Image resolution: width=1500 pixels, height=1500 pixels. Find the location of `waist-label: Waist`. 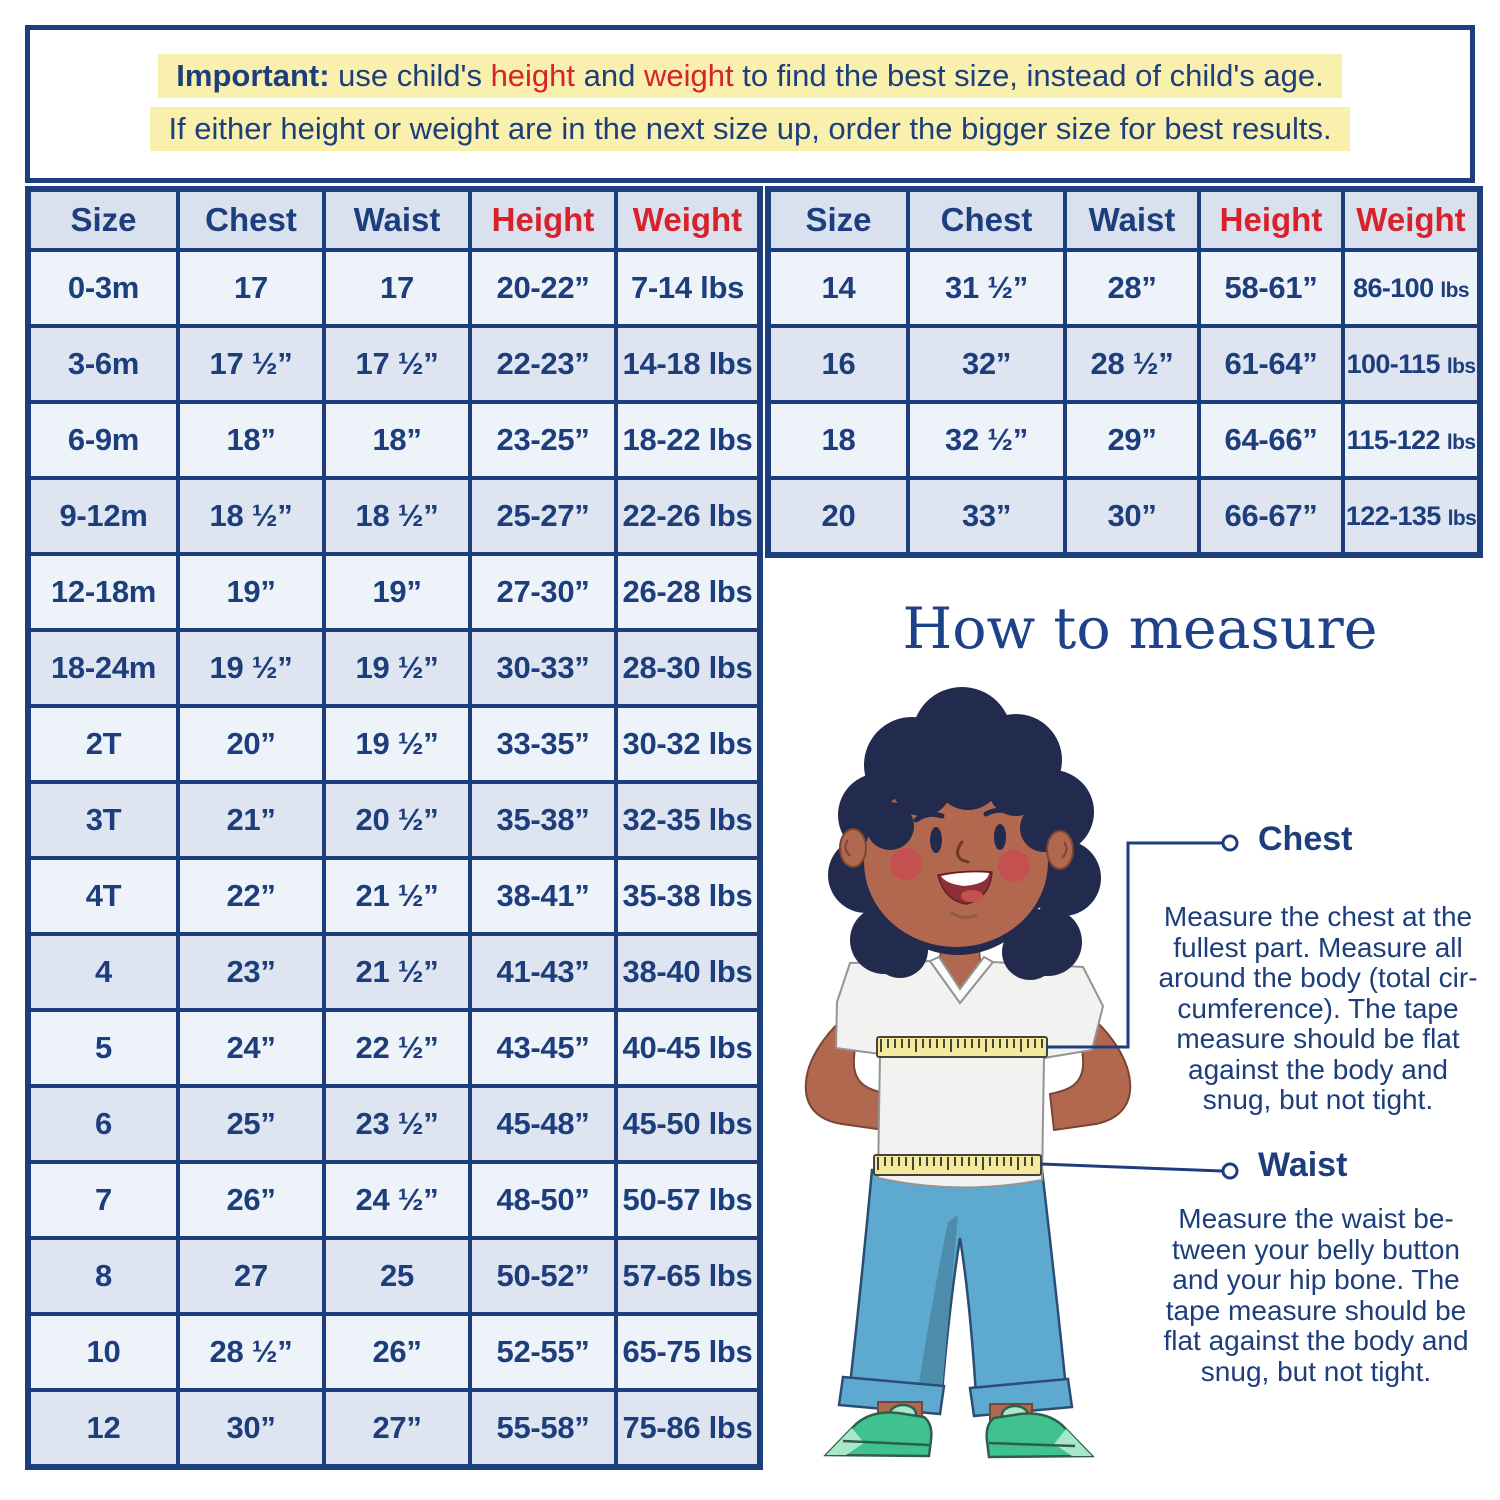

waist-label: Waist is located at coordinates (1303, 1165).